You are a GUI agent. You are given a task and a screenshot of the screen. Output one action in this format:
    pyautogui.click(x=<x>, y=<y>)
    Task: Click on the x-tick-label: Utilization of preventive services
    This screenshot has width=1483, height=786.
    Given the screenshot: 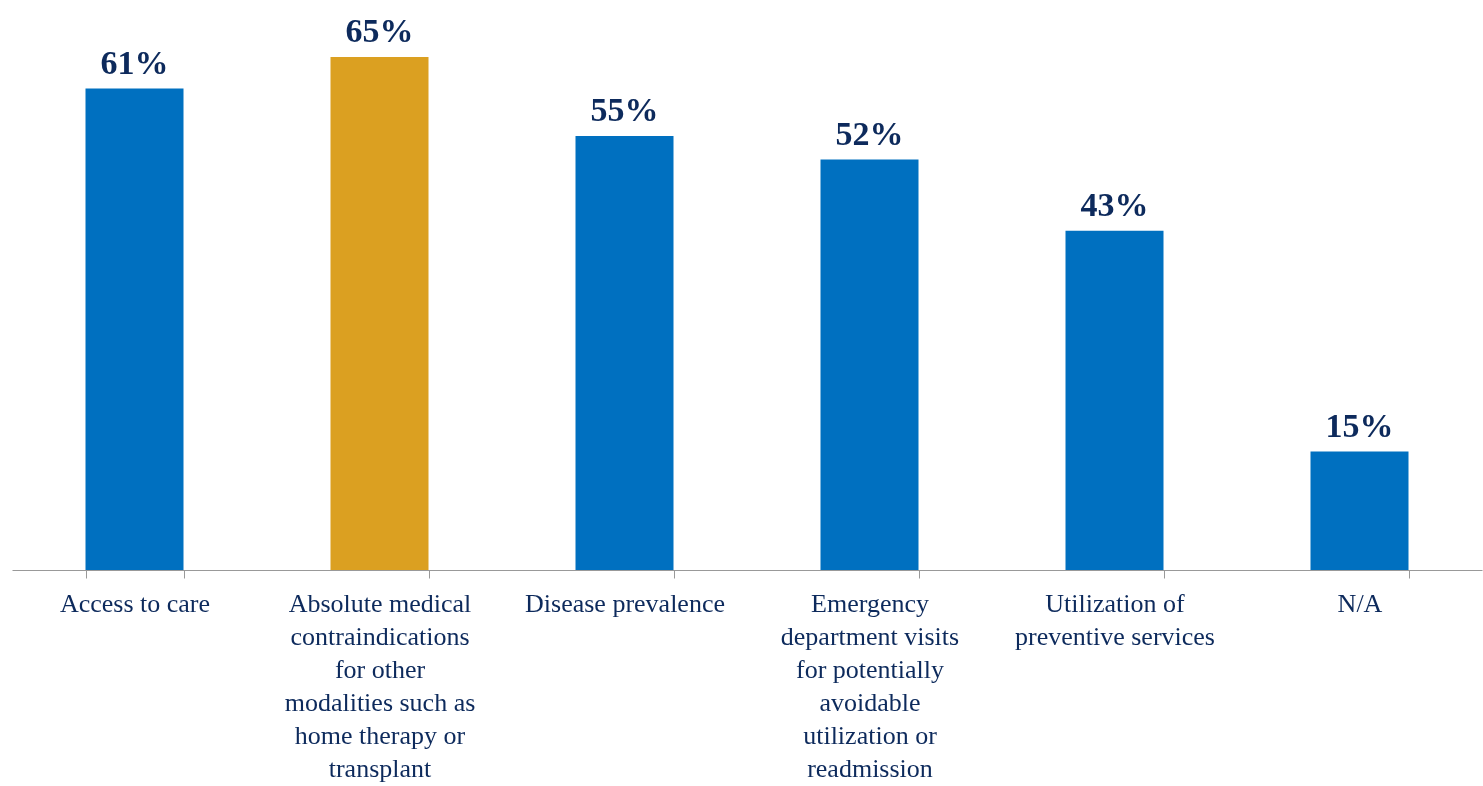 What is the action you would take?
    pyautogui.click(x=1115, y=619)
    